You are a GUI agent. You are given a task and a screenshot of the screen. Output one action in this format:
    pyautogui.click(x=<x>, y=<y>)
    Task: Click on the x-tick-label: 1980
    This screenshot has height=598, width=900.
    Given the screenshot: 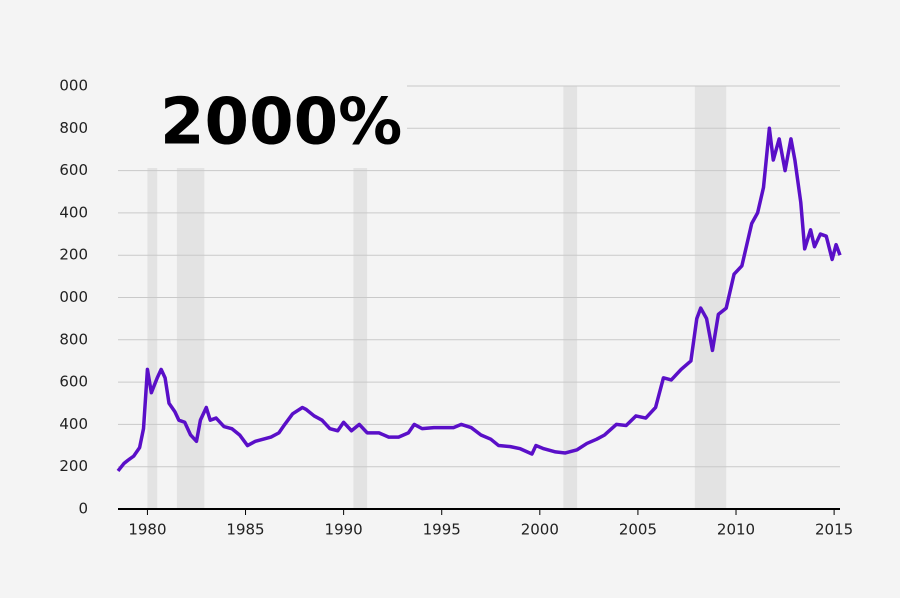 What is the action you would take?
    pyautogui.click(x=147, y=530)
    